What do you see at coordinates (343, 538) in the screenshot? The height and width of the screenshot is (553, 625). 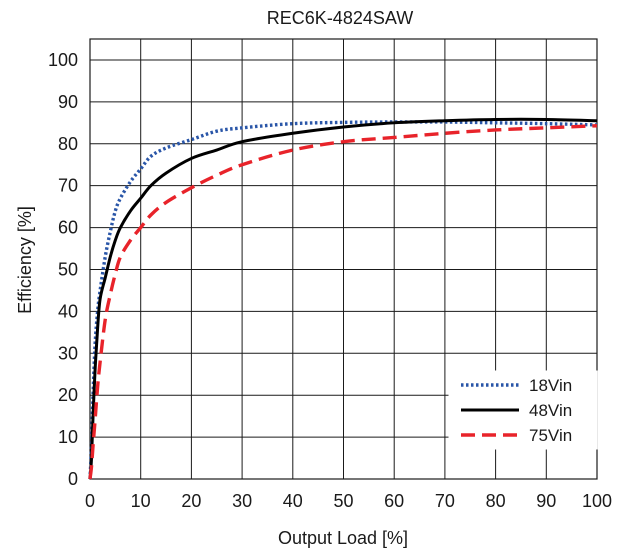 I see `x-axis-title: Output Load [%]` at bounding box center [343, 538].